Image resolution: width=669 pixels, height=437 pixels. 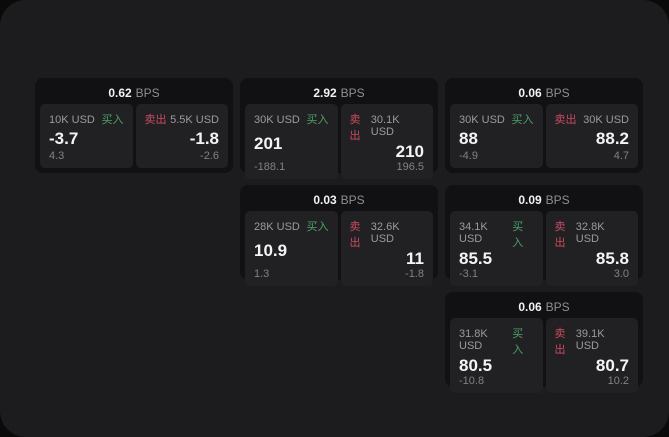 I want to click on buy-tile: 30K USD 买入 88 -4.9, so click(x=496, y=136).